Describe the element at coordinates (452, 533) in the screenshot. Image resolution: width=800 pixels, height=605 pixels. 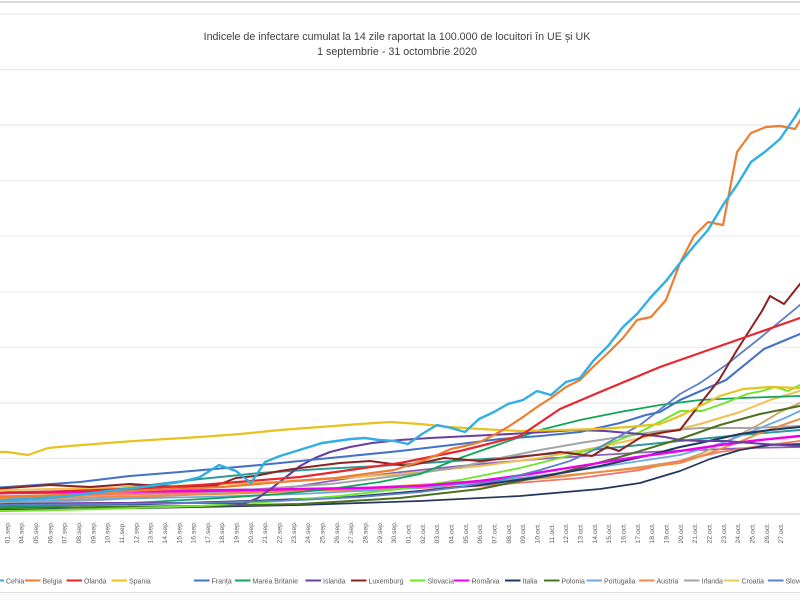
I see `svg-text: 04.oct.` at that location.